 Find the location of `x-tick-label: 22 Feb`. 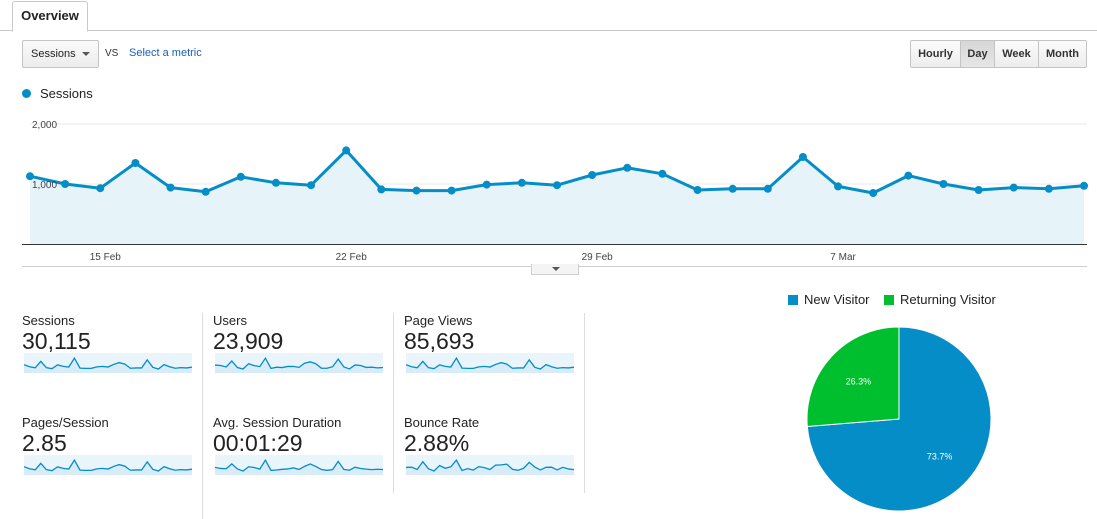

x-tick-label: 22 Feb is located at coordinates (352, 257).